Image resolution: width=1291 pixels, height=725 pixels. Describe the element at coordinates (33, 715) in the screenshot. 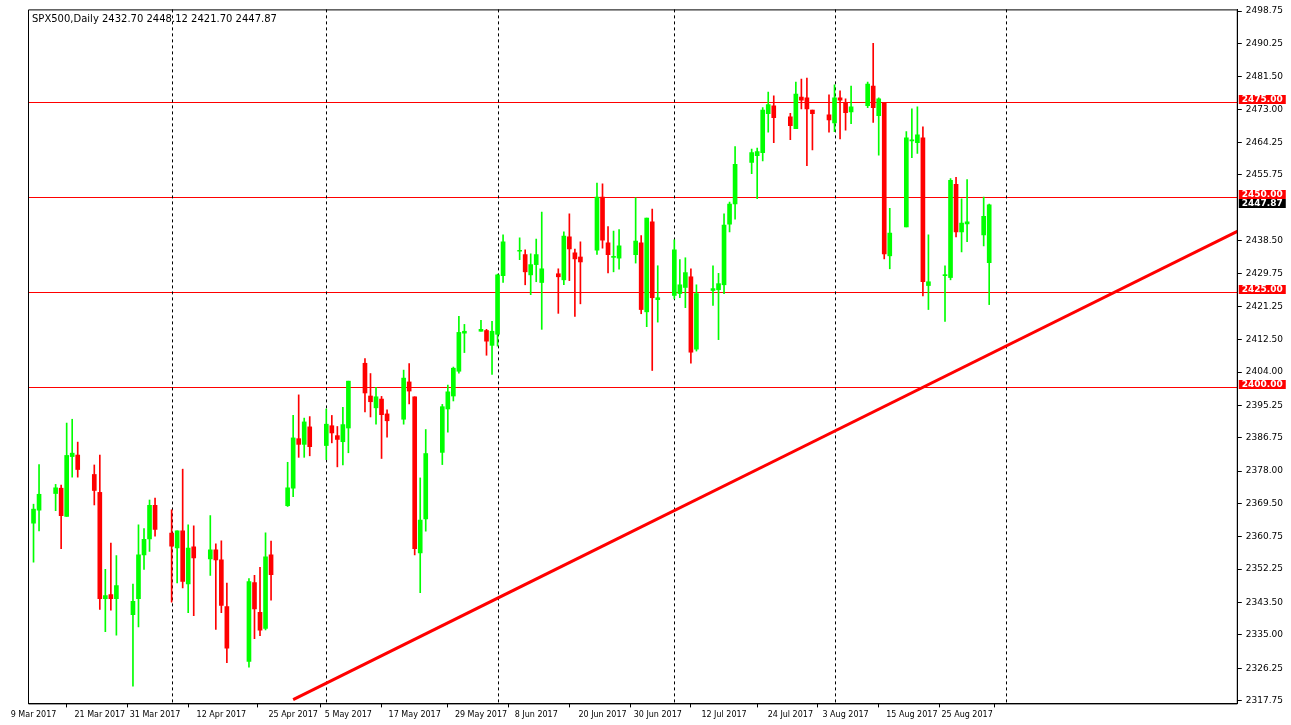

I see `x-tick-label: 9 Mar 2017` at that location.